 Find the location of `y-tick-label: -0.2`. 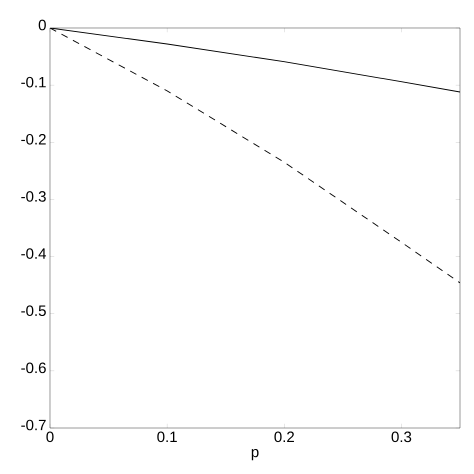

y-tick-label: -0.2 is located at coordinates (33, 139).